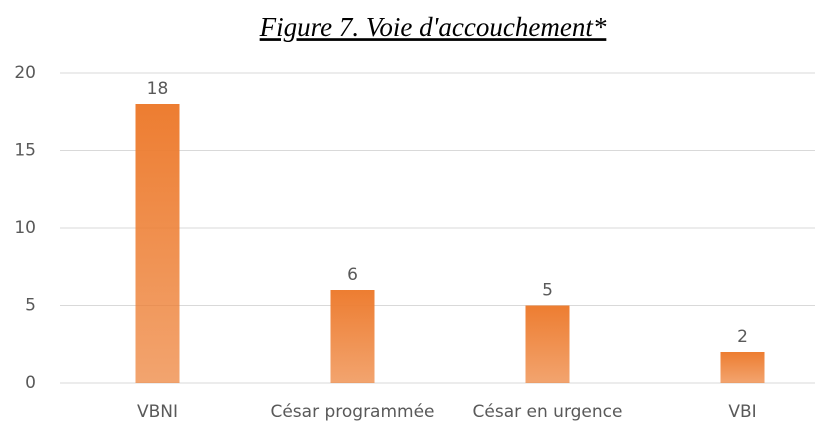 The image size is (830, 426). Describe the element at coordinates (352, 275) in the screenshot. I see `data-label: 6` at that location.